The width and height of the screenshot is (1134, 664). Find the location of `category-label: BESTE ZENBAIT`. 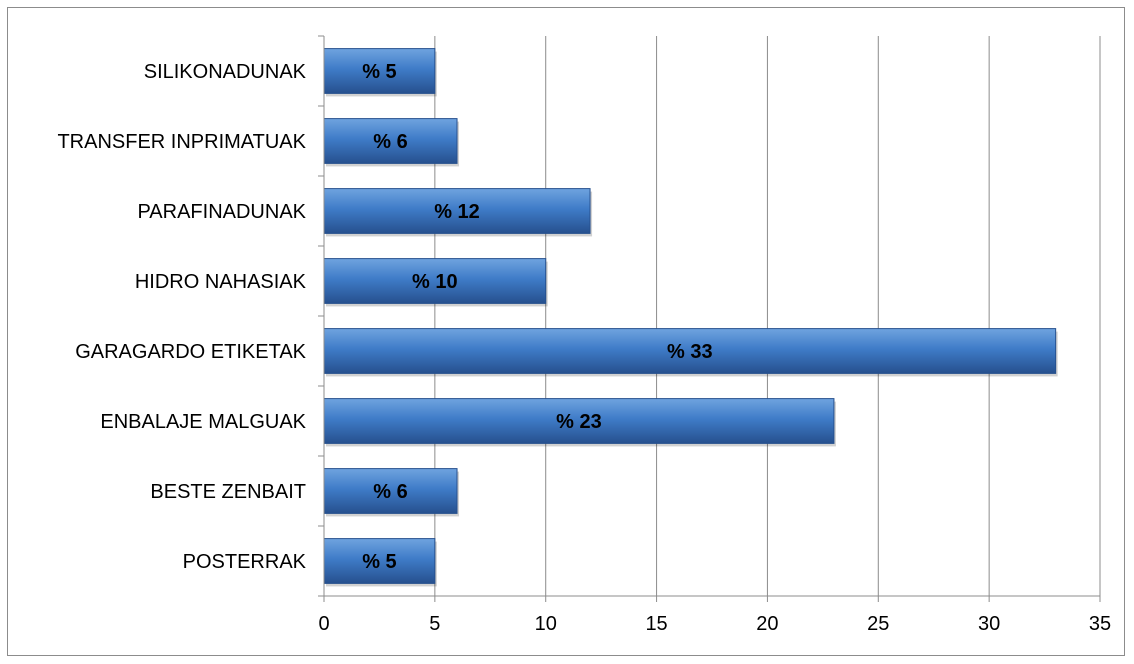

category-label: BESTE ZENBAIT is located at coordinates (228, 492).